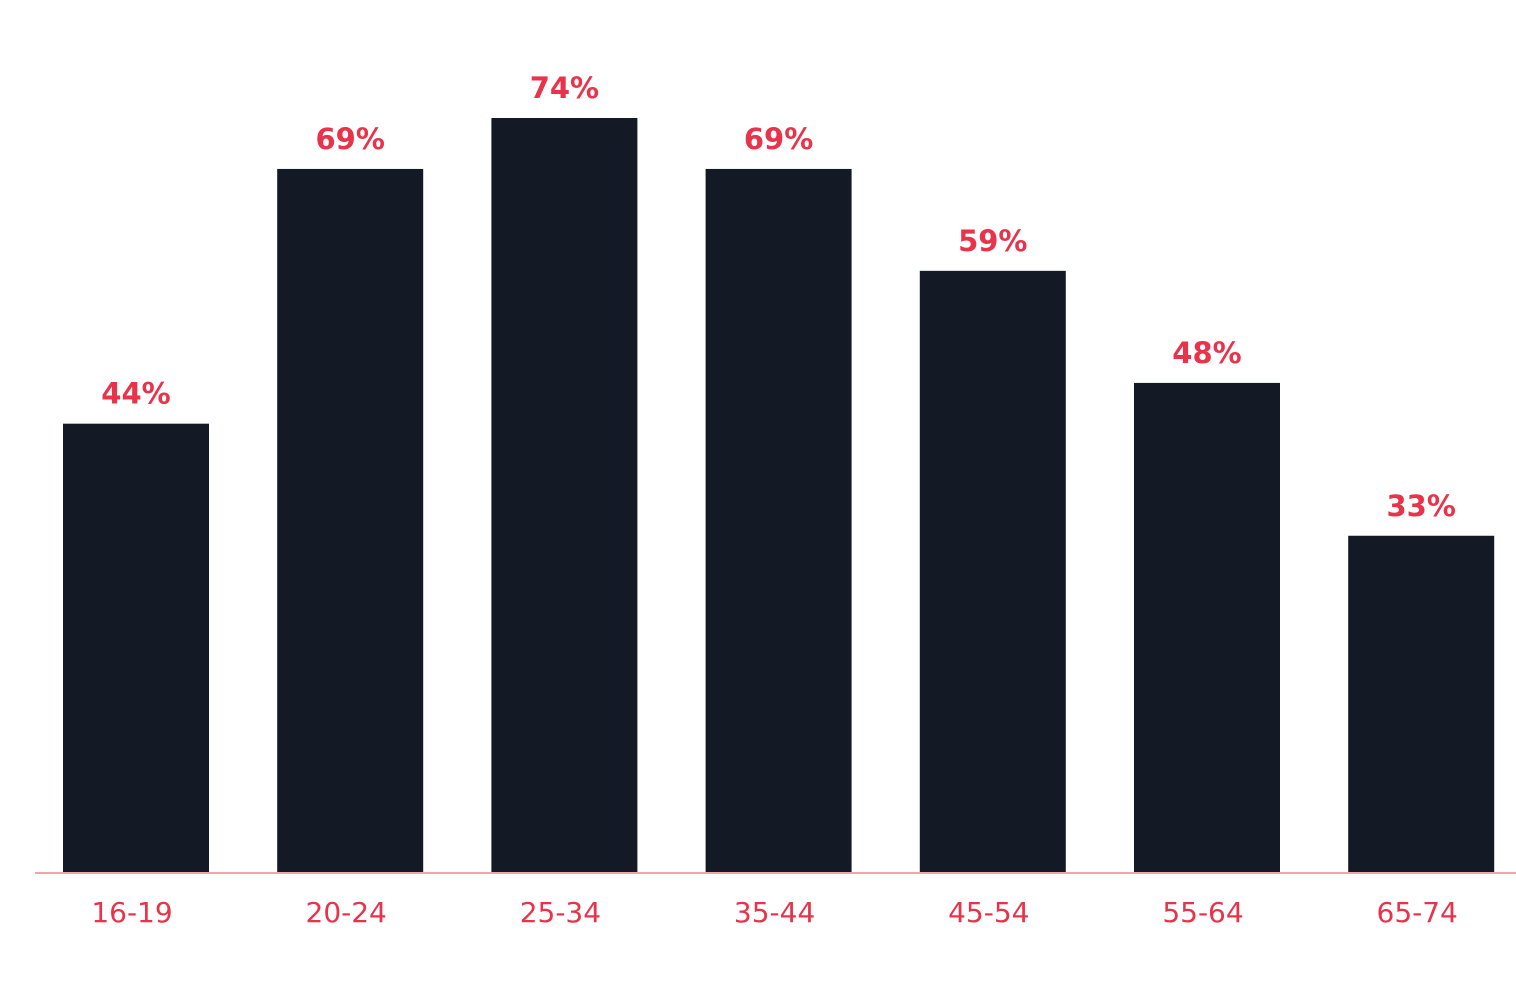 The width and height of the screenshot is (1516, 986). Describe the element at coordinates (1417, 912) in the screenshot. I see `x-tick-label: 65-74` at that location.